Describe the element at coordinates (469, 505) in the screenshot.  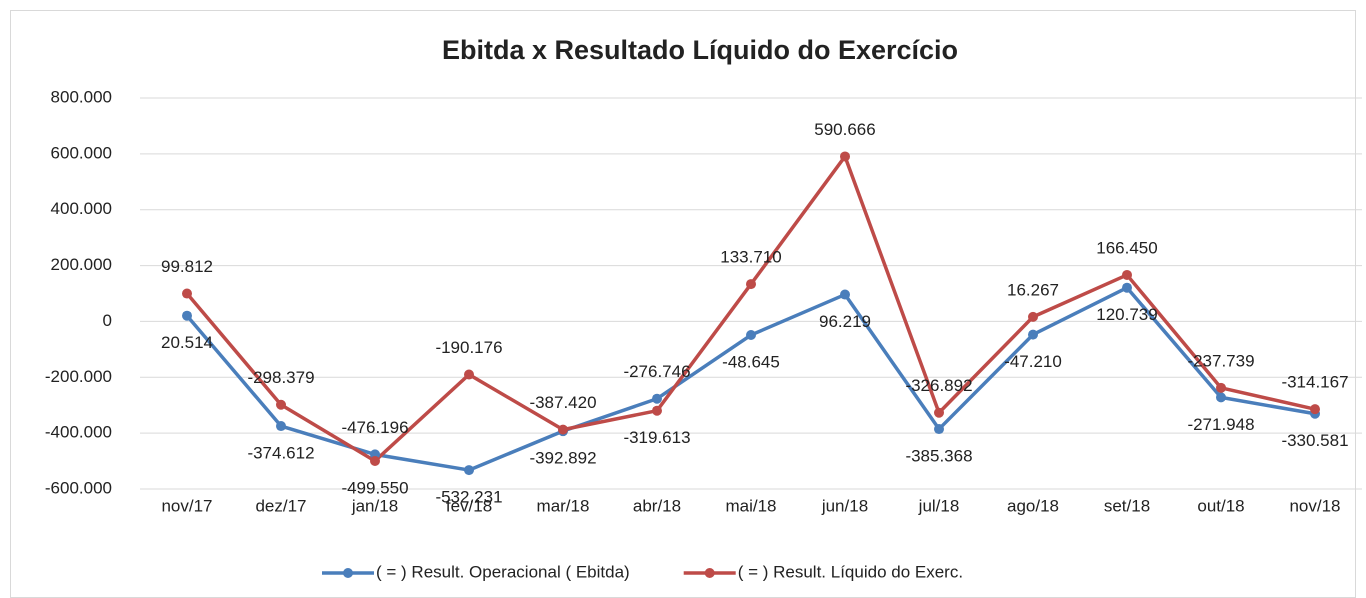
I see `x-tick-label: fev/18` at that location.